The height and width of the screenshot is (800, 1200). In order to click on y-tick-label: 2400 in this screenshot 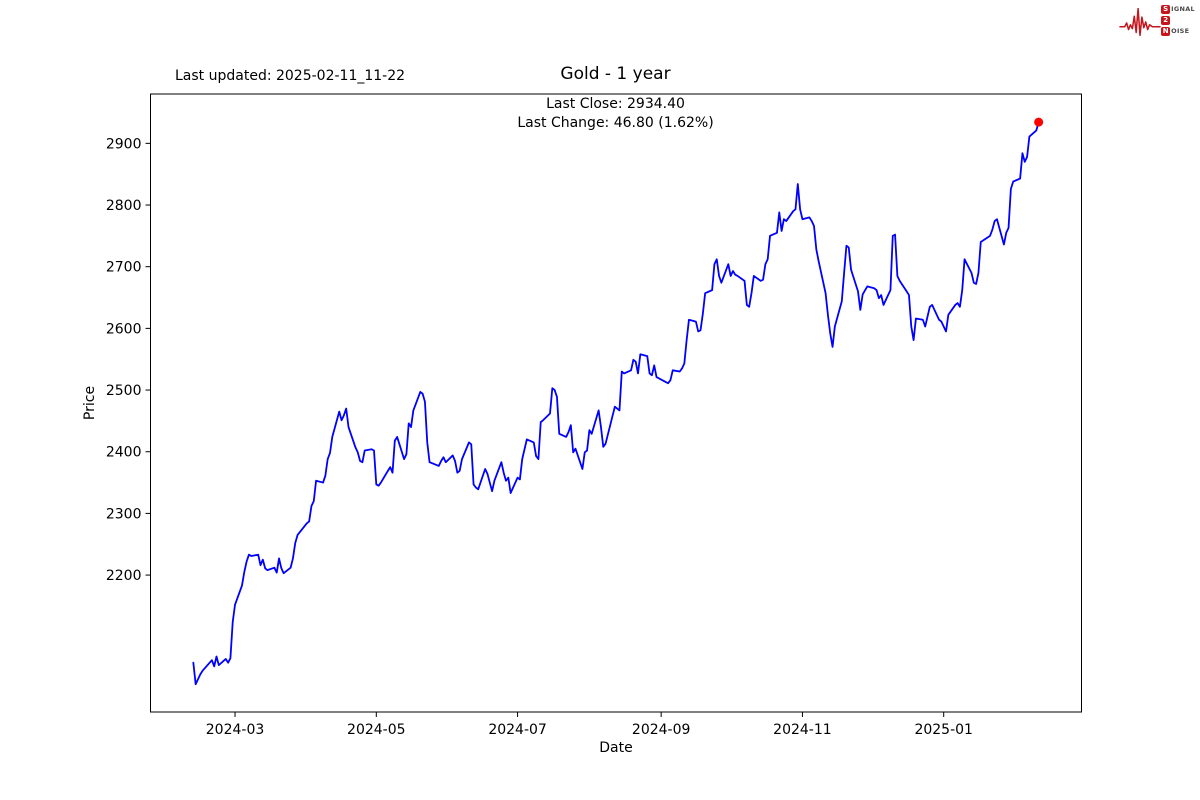, I will do `click(124, 453)`.